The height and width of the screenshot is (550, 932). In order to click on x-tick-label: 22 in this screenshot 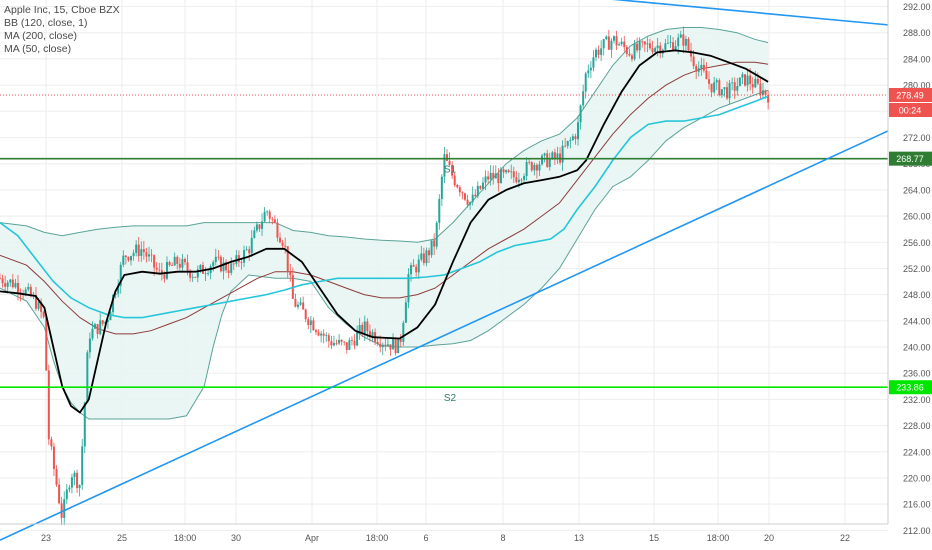, I will do `click(845, 538)`.